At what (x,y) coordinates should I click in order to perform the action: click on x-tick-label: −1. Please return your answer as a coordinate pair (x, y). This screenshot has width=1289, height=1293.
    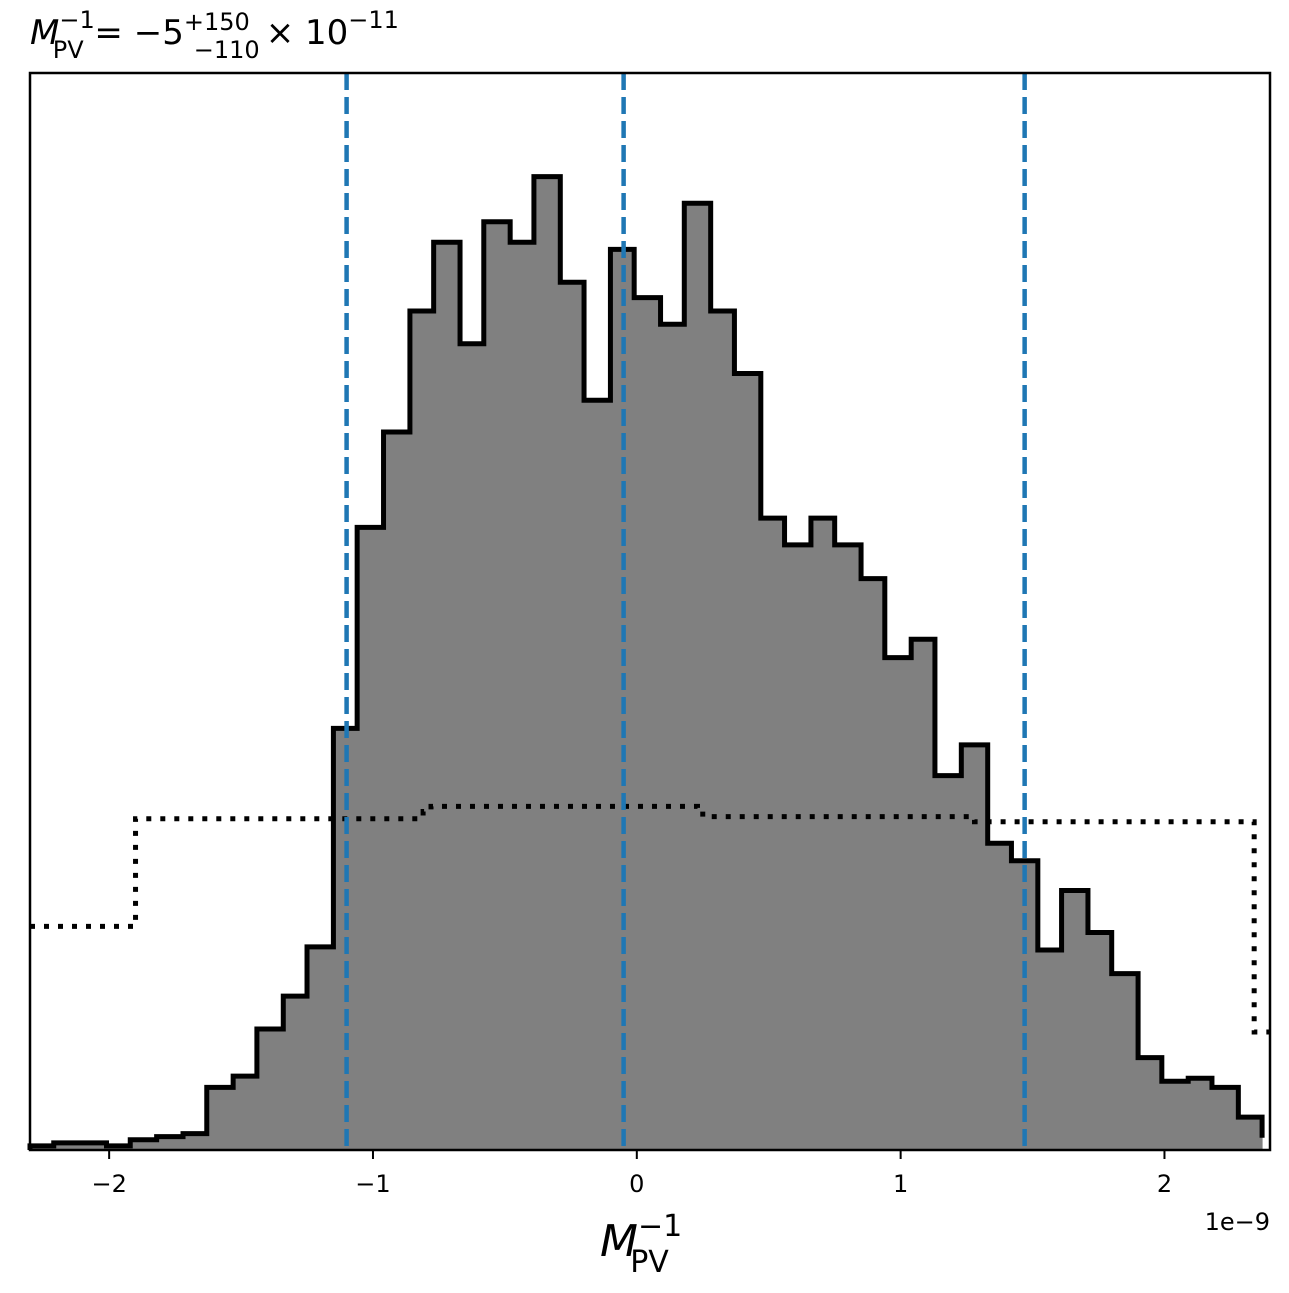
    Looking at the image, I should click on (372, 1184).